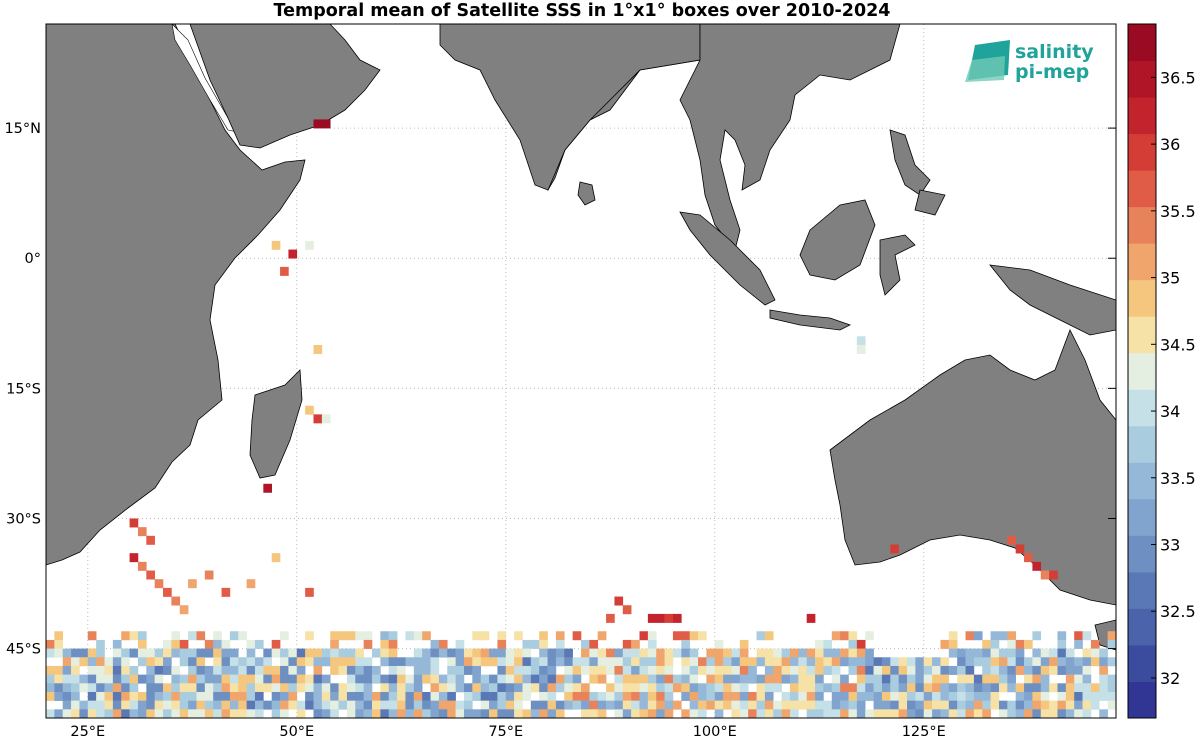  Describe the element at coordinates (87, 732) in the screenshot. I see `lon-tick-label: 25°E` at that location.